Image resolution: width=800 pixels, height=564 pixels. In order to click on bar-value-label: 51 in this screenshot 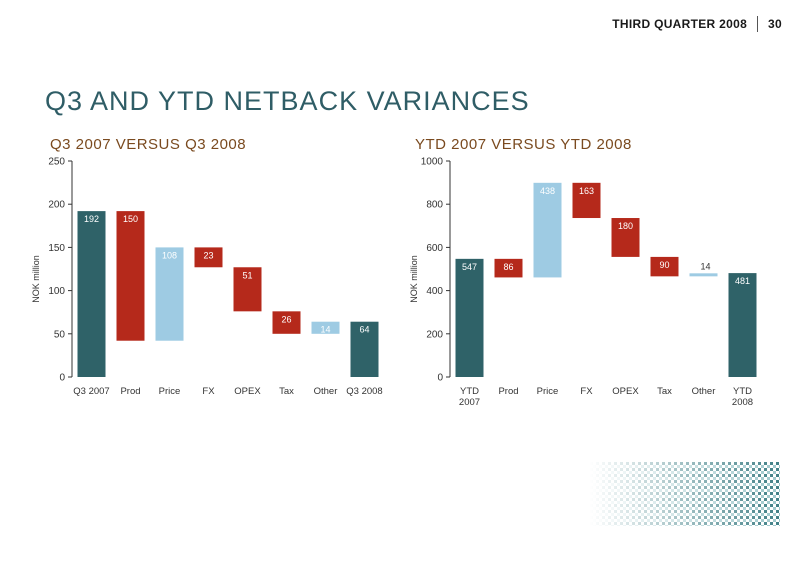, I will do `click(247, 275)`.